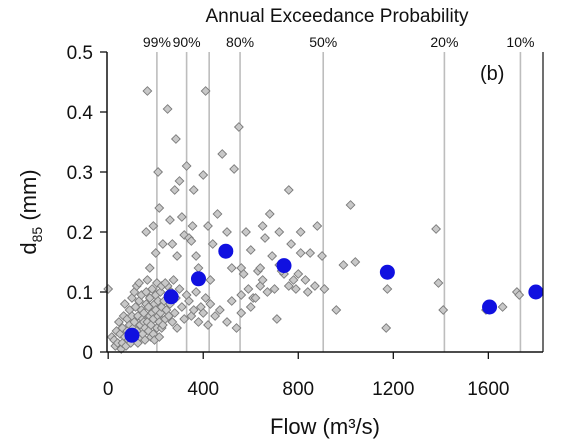  I want to click on y-tick-label: 0.5, so click(80, 53).